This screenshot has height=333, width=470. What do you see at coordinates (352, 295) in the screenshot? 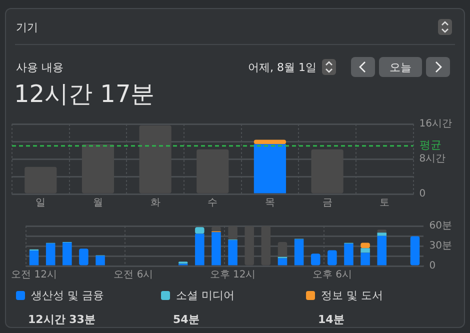
I see `legend-label: 정보 및 도서` at bounding box center [352, 295].